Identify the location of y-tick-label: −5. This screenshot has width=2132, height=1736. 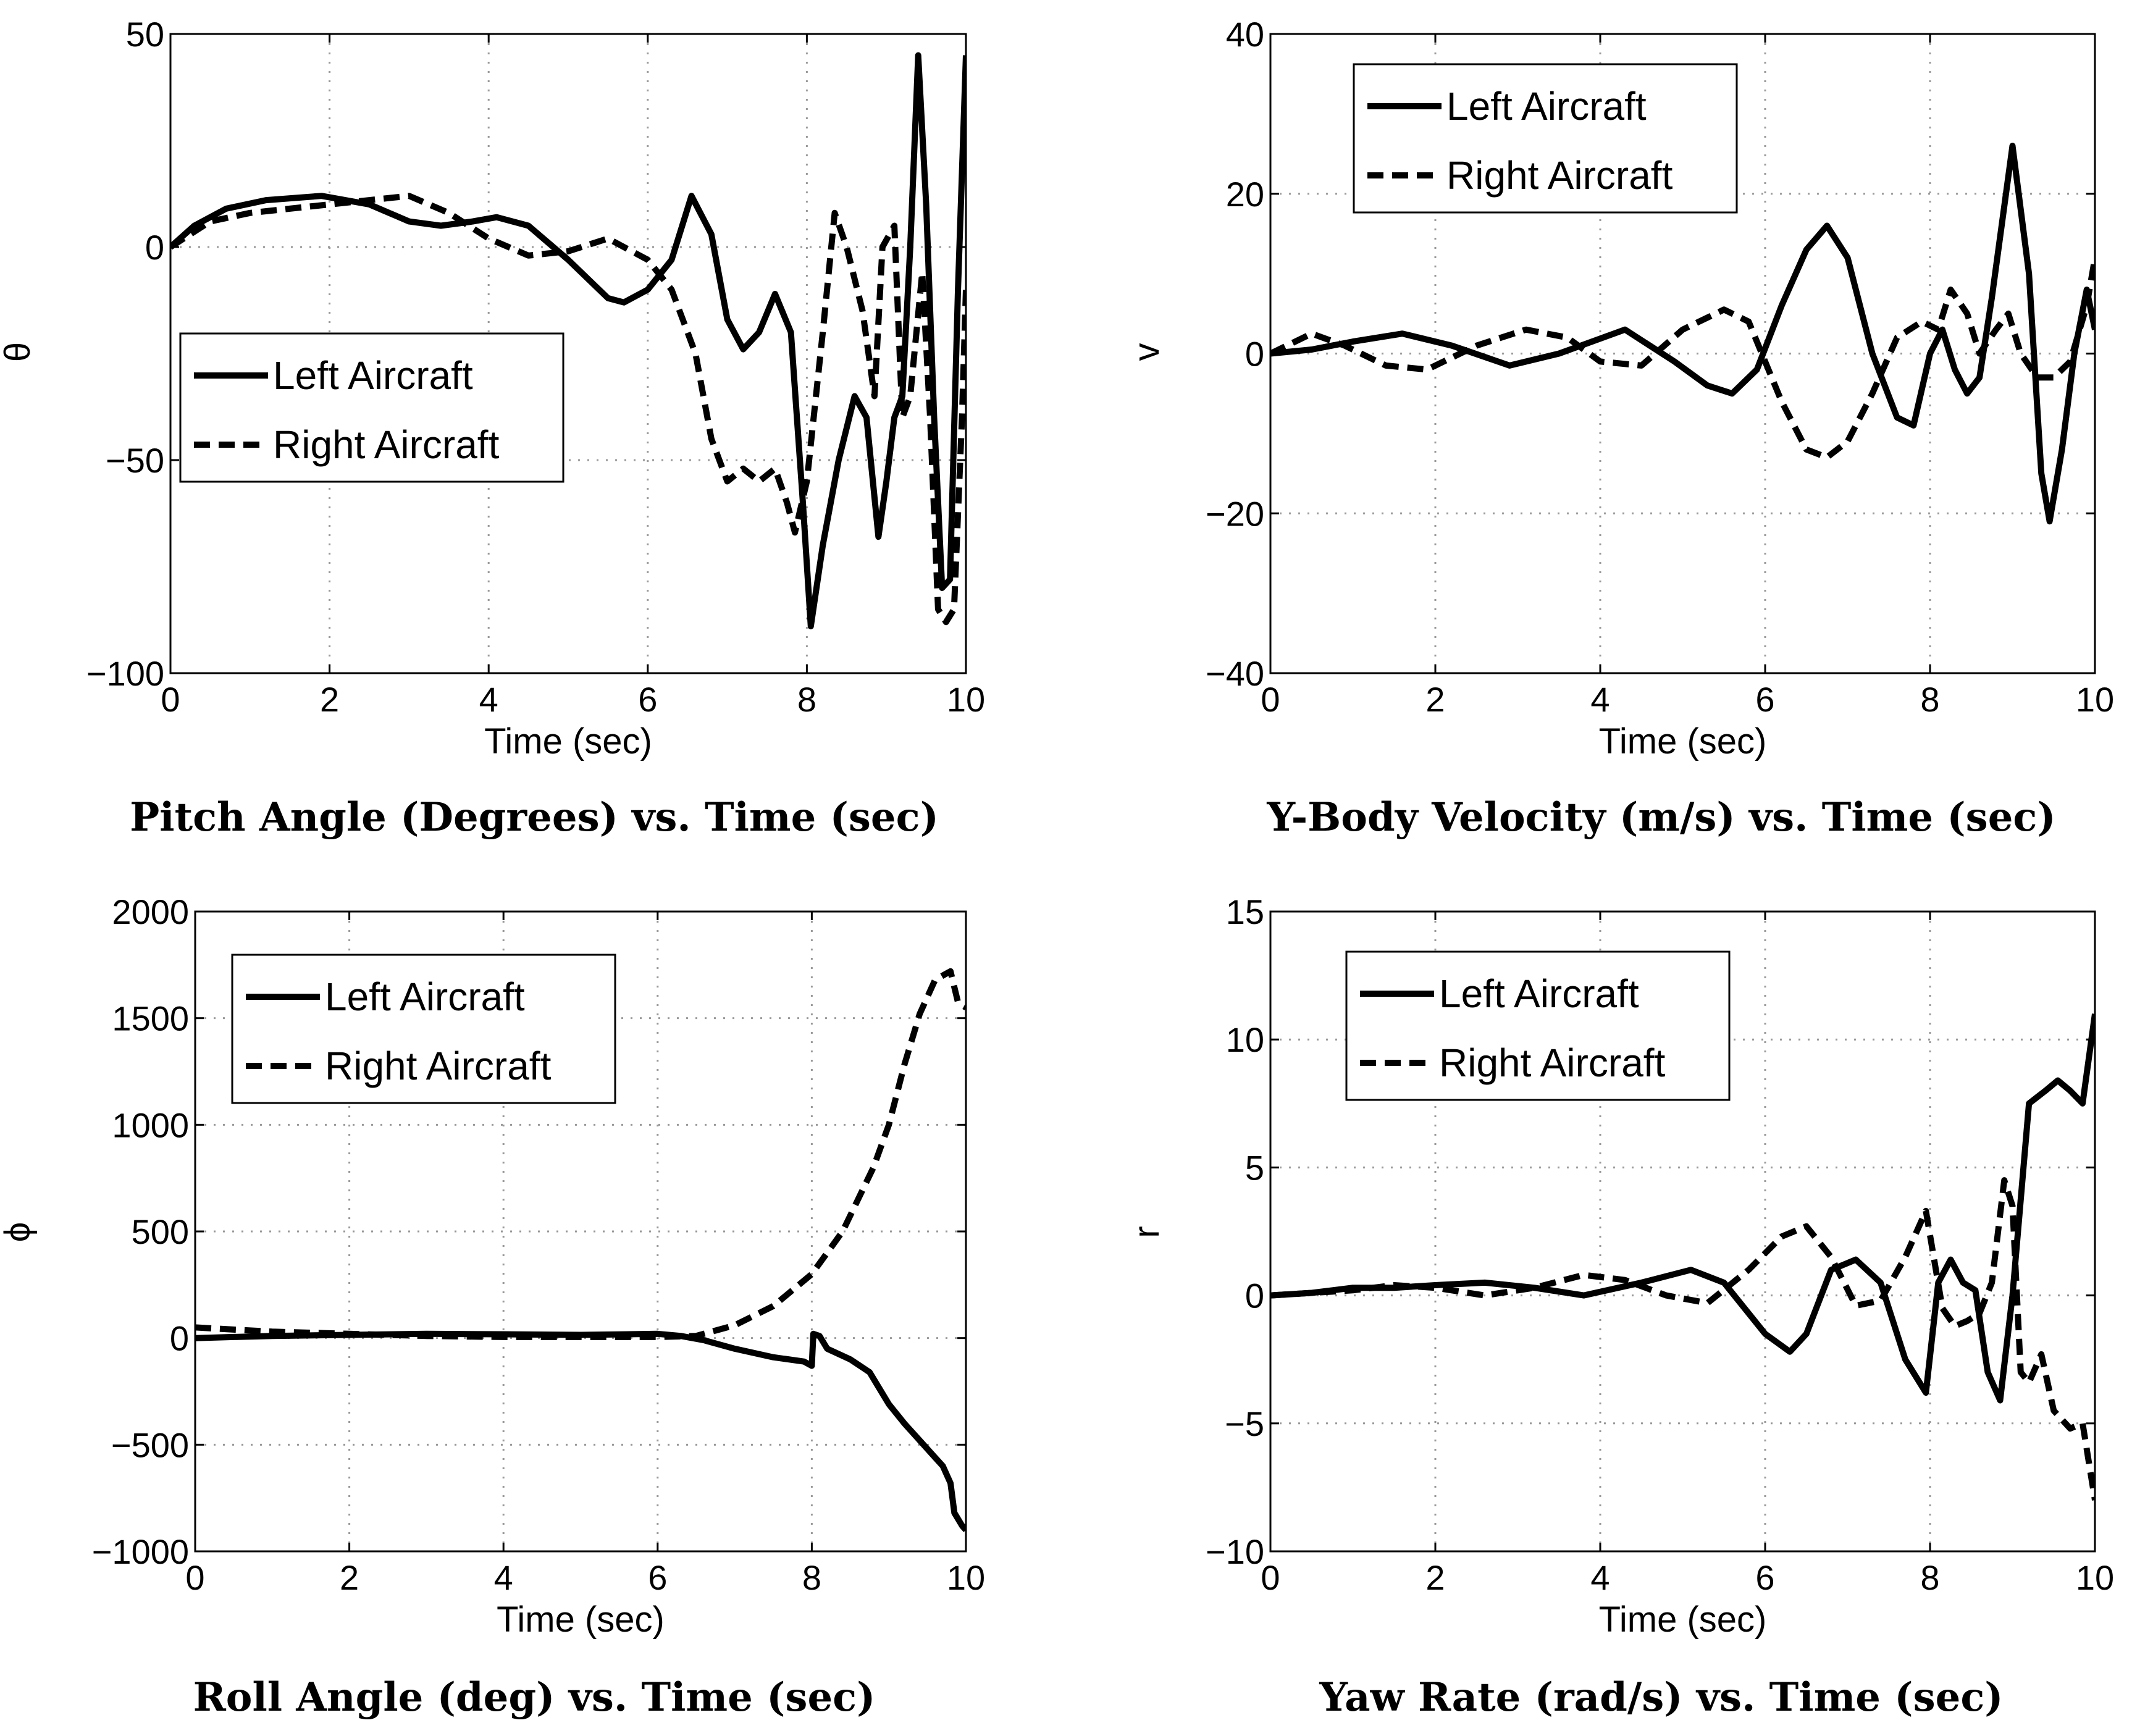
(1244, 1423).